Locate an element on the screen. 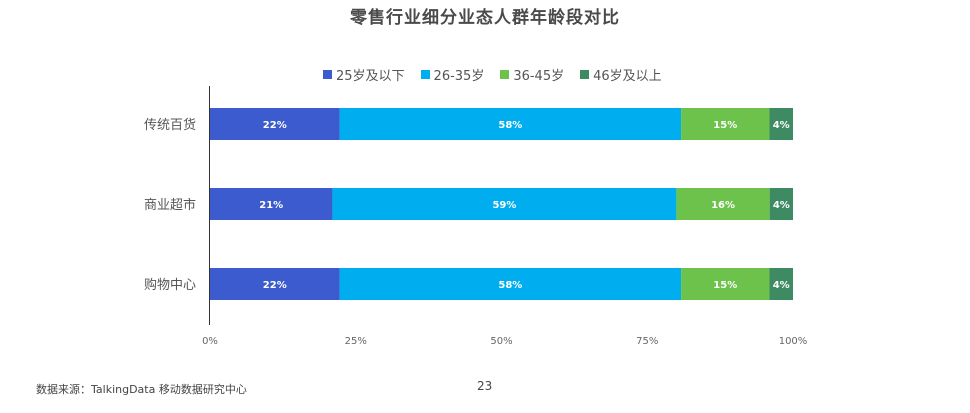 Image resolution: width=970 pixels, height=413 pixels. category-label: 购物中心 is located at coordinates (170, 285).